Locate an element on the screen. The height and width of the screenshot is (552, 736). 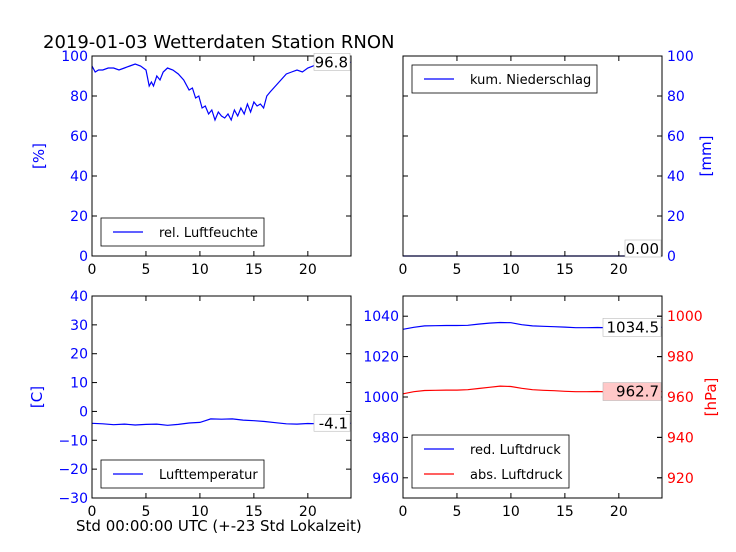
y-tick-label: −10 is located at coordinates (73, 441).